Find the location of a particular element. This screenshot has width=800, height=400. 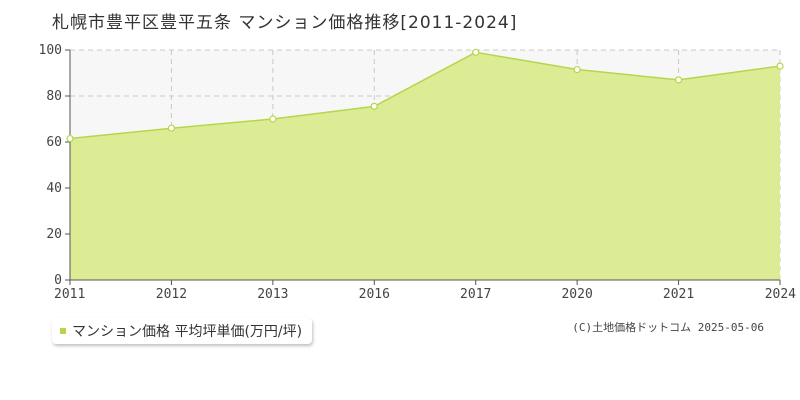

copyright: (C)土地価格ドットコム 2025-05-06 is located at coordinates (668, 327).